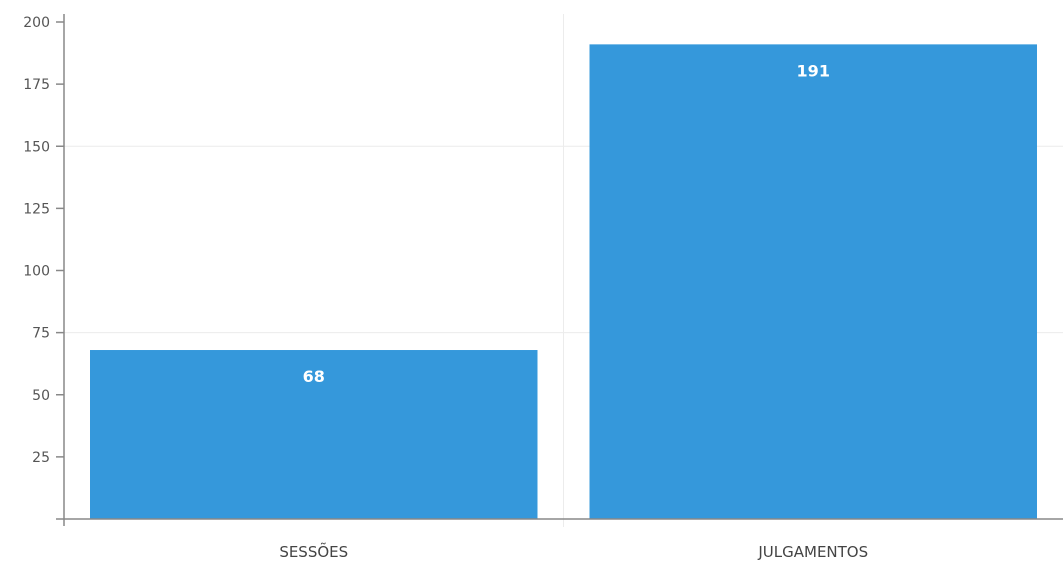 The image size is (1063, 563). I want to click on data-label-sessões: 68, so click(314, 376).